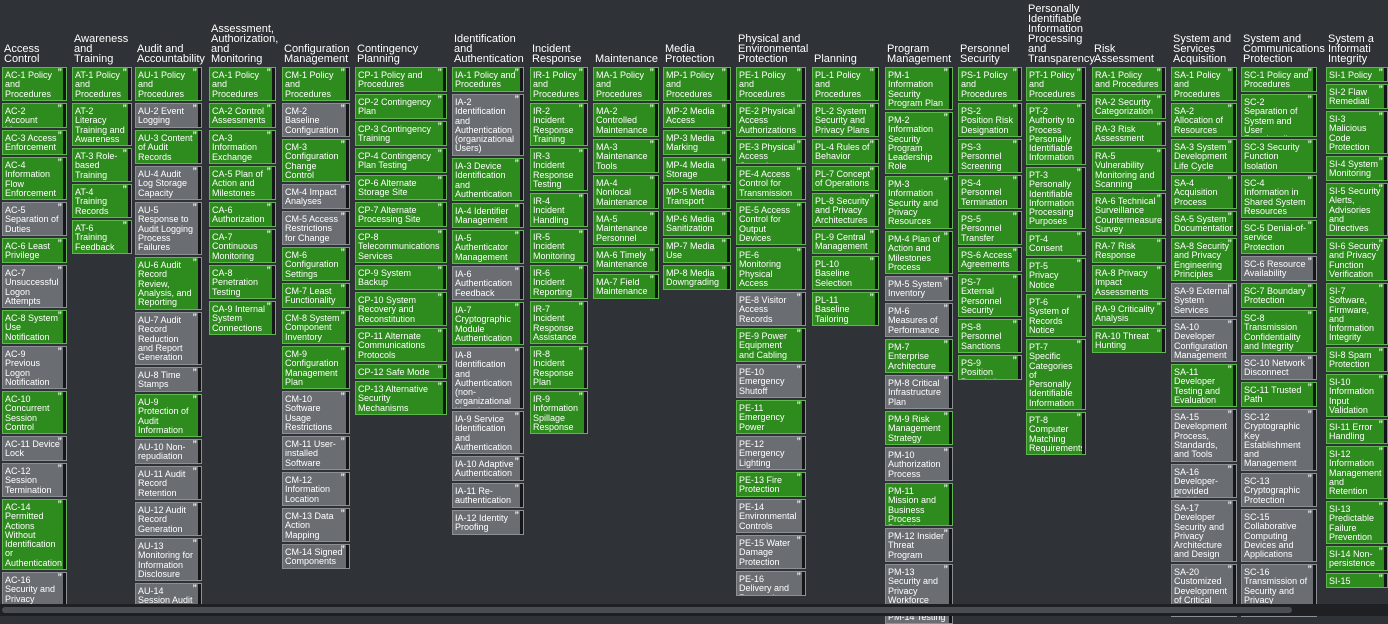 The width and height of the screenshot is (1388, 624). Describe the element at coordinates (1129, 282) in the screenshot. I see `control-card: RA-8 Privacy Impact Assessments ”` at that location.